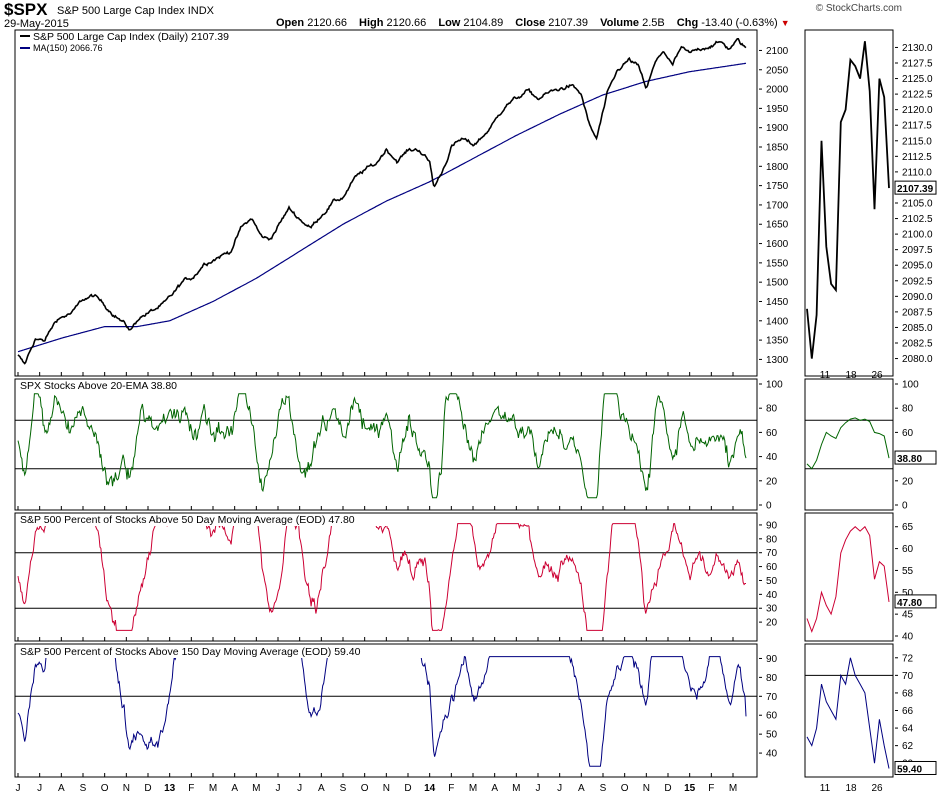  Describe the element at coordinates (917, 219) in the screenshot. I see `zoom-price-axis-tick-label: 2102.5` at that location.